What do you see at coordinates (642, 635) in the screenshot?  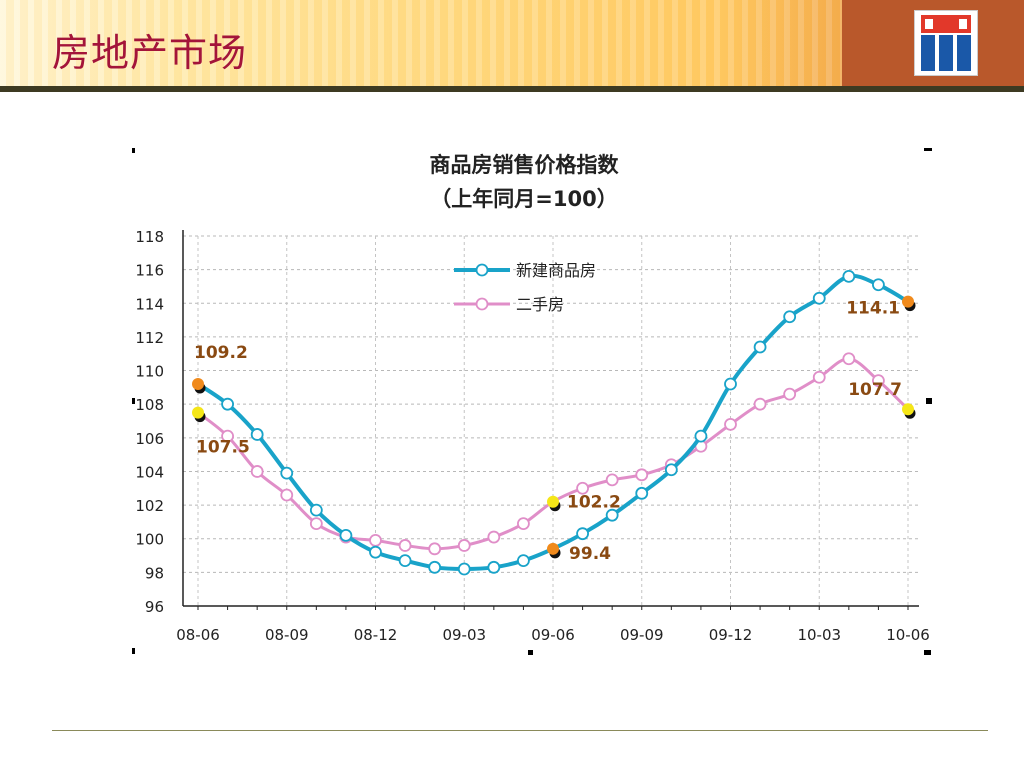 I see `x-tick-label: 09-09` at bounding box center [642, 635].